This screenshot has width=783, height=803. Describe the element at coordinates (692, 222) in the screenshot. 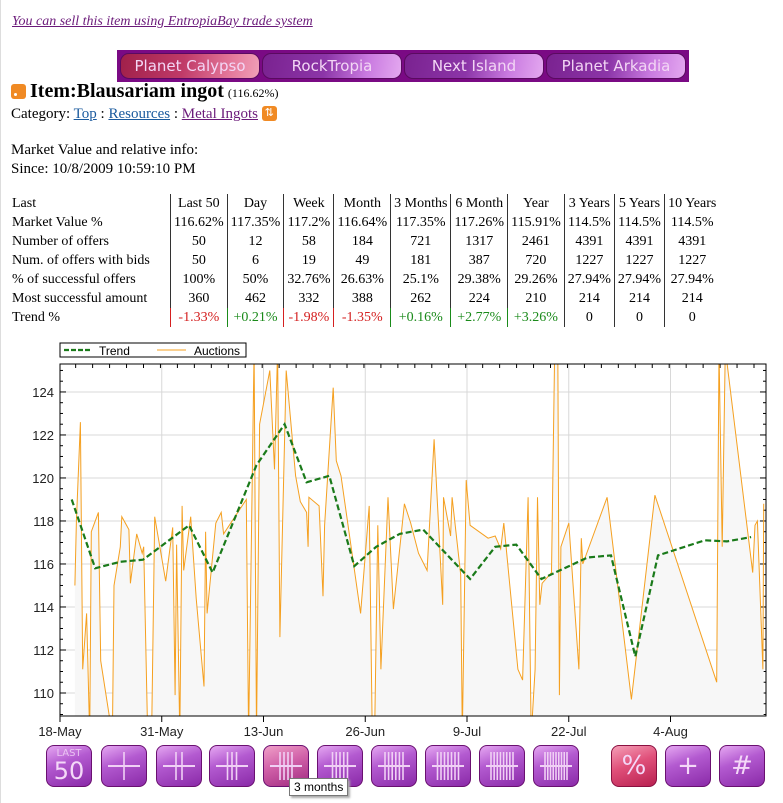

I see `table-cell: 114.5%` at that location.